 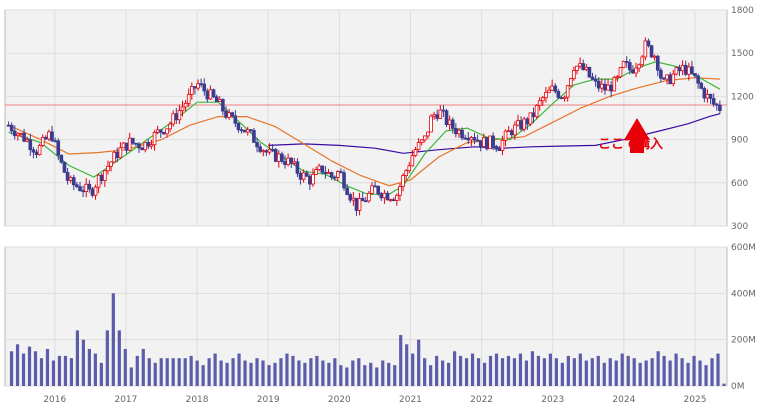 I want to click on x-tick-label: 2024, so click(x=623, y=400).